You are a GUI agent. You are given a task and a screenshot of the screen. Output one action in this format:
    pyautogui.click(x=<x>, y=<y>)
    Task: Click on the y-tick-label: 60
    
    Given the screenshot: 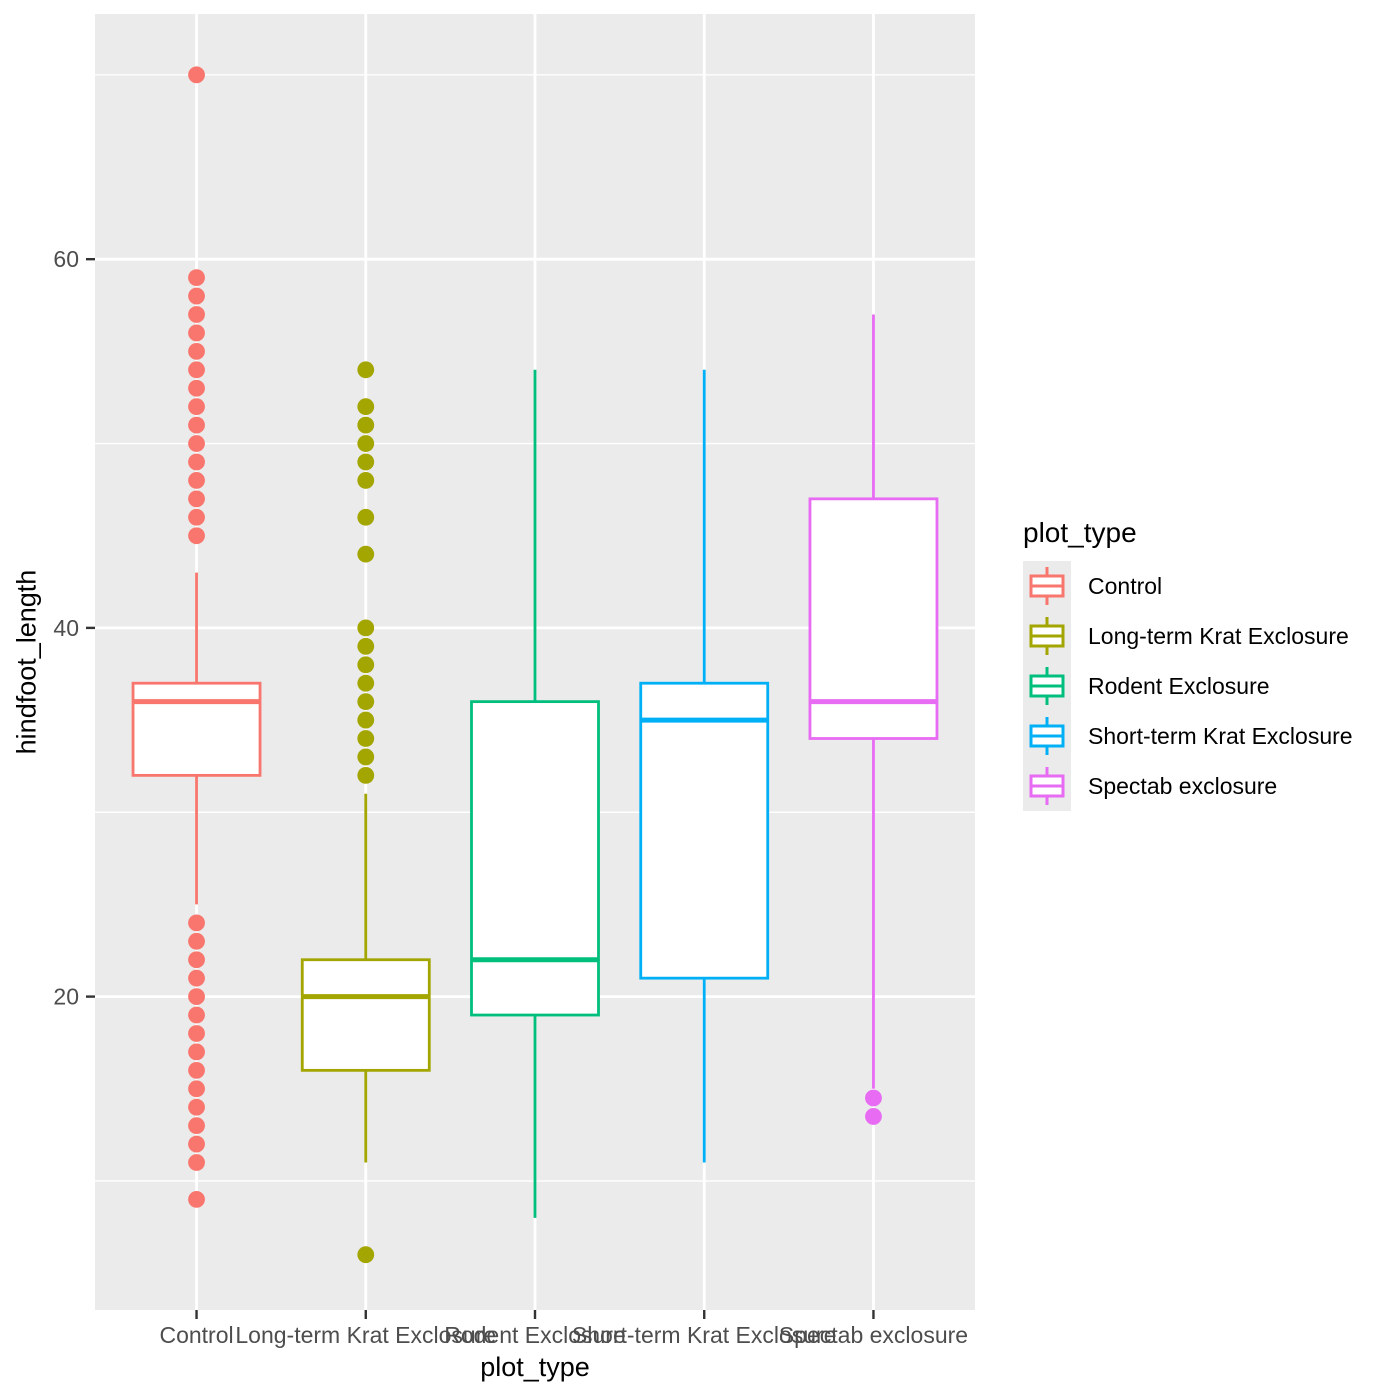 What is the action you would take?
    pyautogui.click(x=66, y=259)
    